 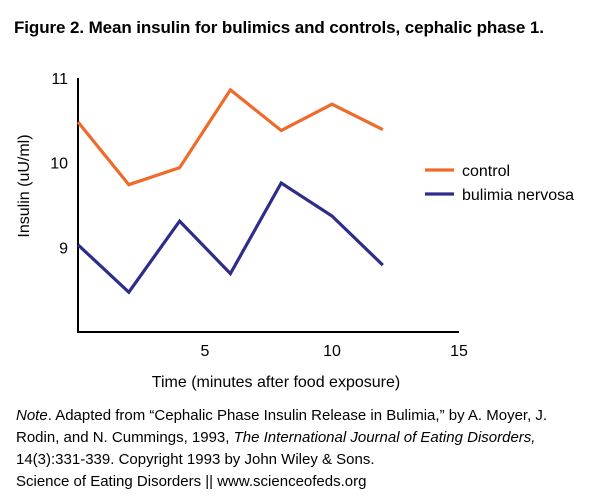 What do you see at coordinates (63, 248) in the screenshot?
I see `y-tick-label: 9` at bounding box center [63, 248].